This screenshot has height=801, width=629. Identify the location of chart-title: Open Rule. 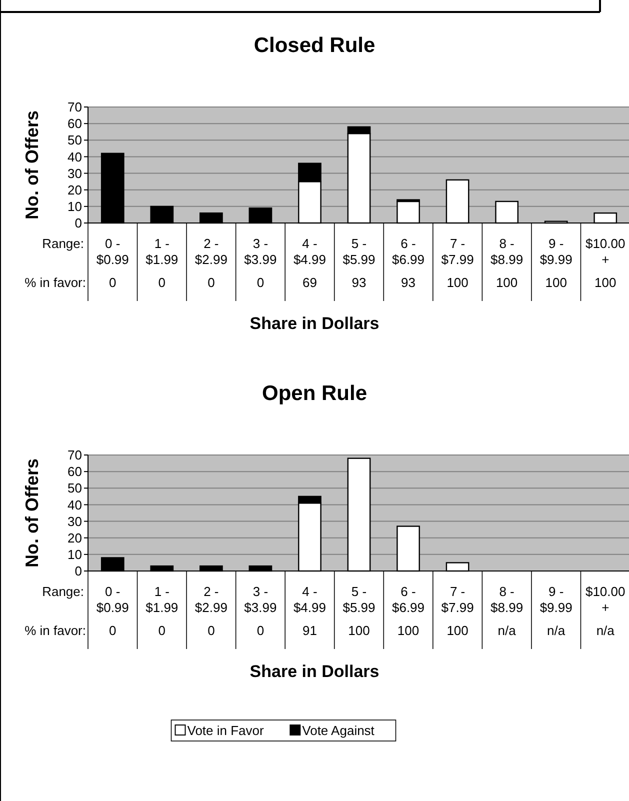
(315, 393).